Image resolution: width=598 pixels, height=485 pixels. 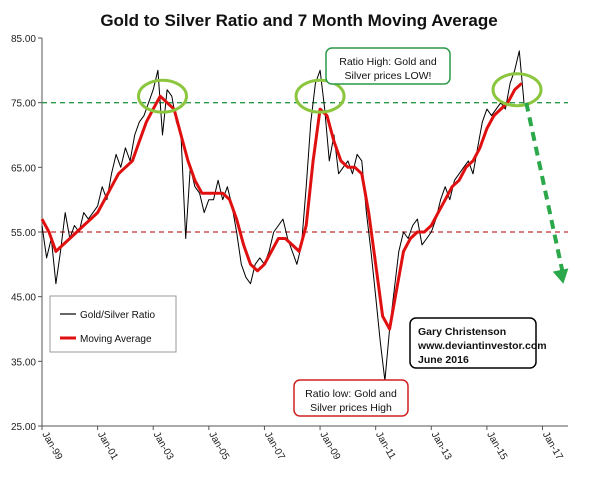 I want to click on annotation-credit-frame, so click(x=473, y=343).